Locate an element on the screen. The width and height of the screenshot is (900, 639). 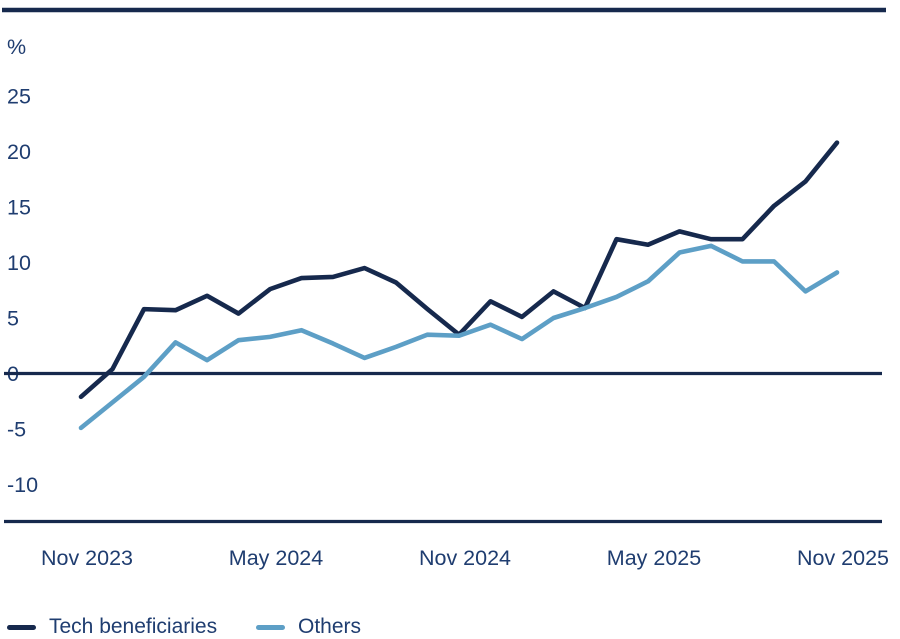
others-line-swatch is located at coordinates (270, 627).